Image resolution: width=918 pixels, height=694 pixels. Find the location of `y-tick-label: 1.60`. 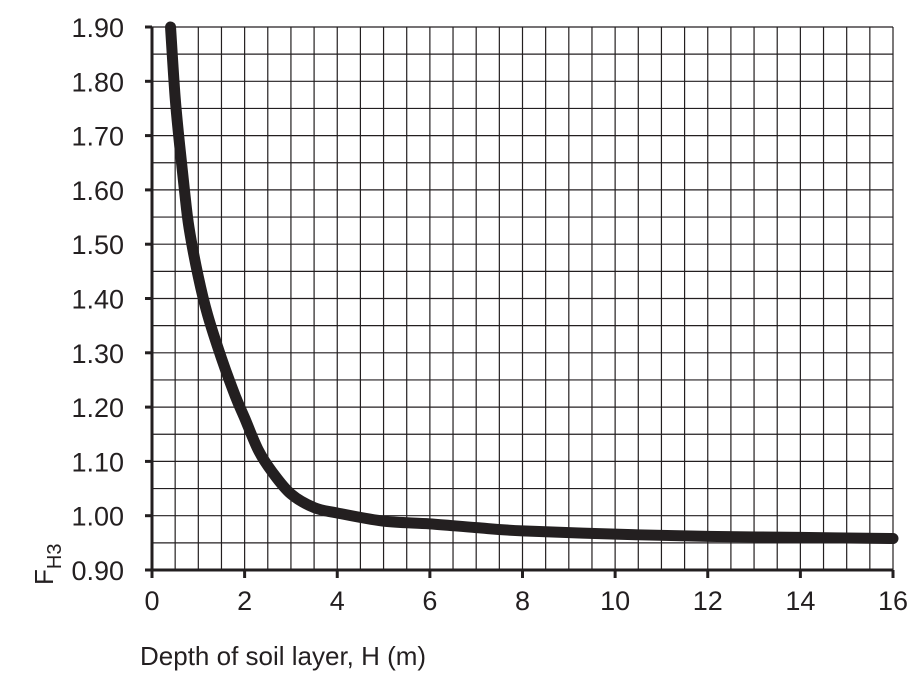

y-tick-label: 1.60 is located at coordinates (97, 191).